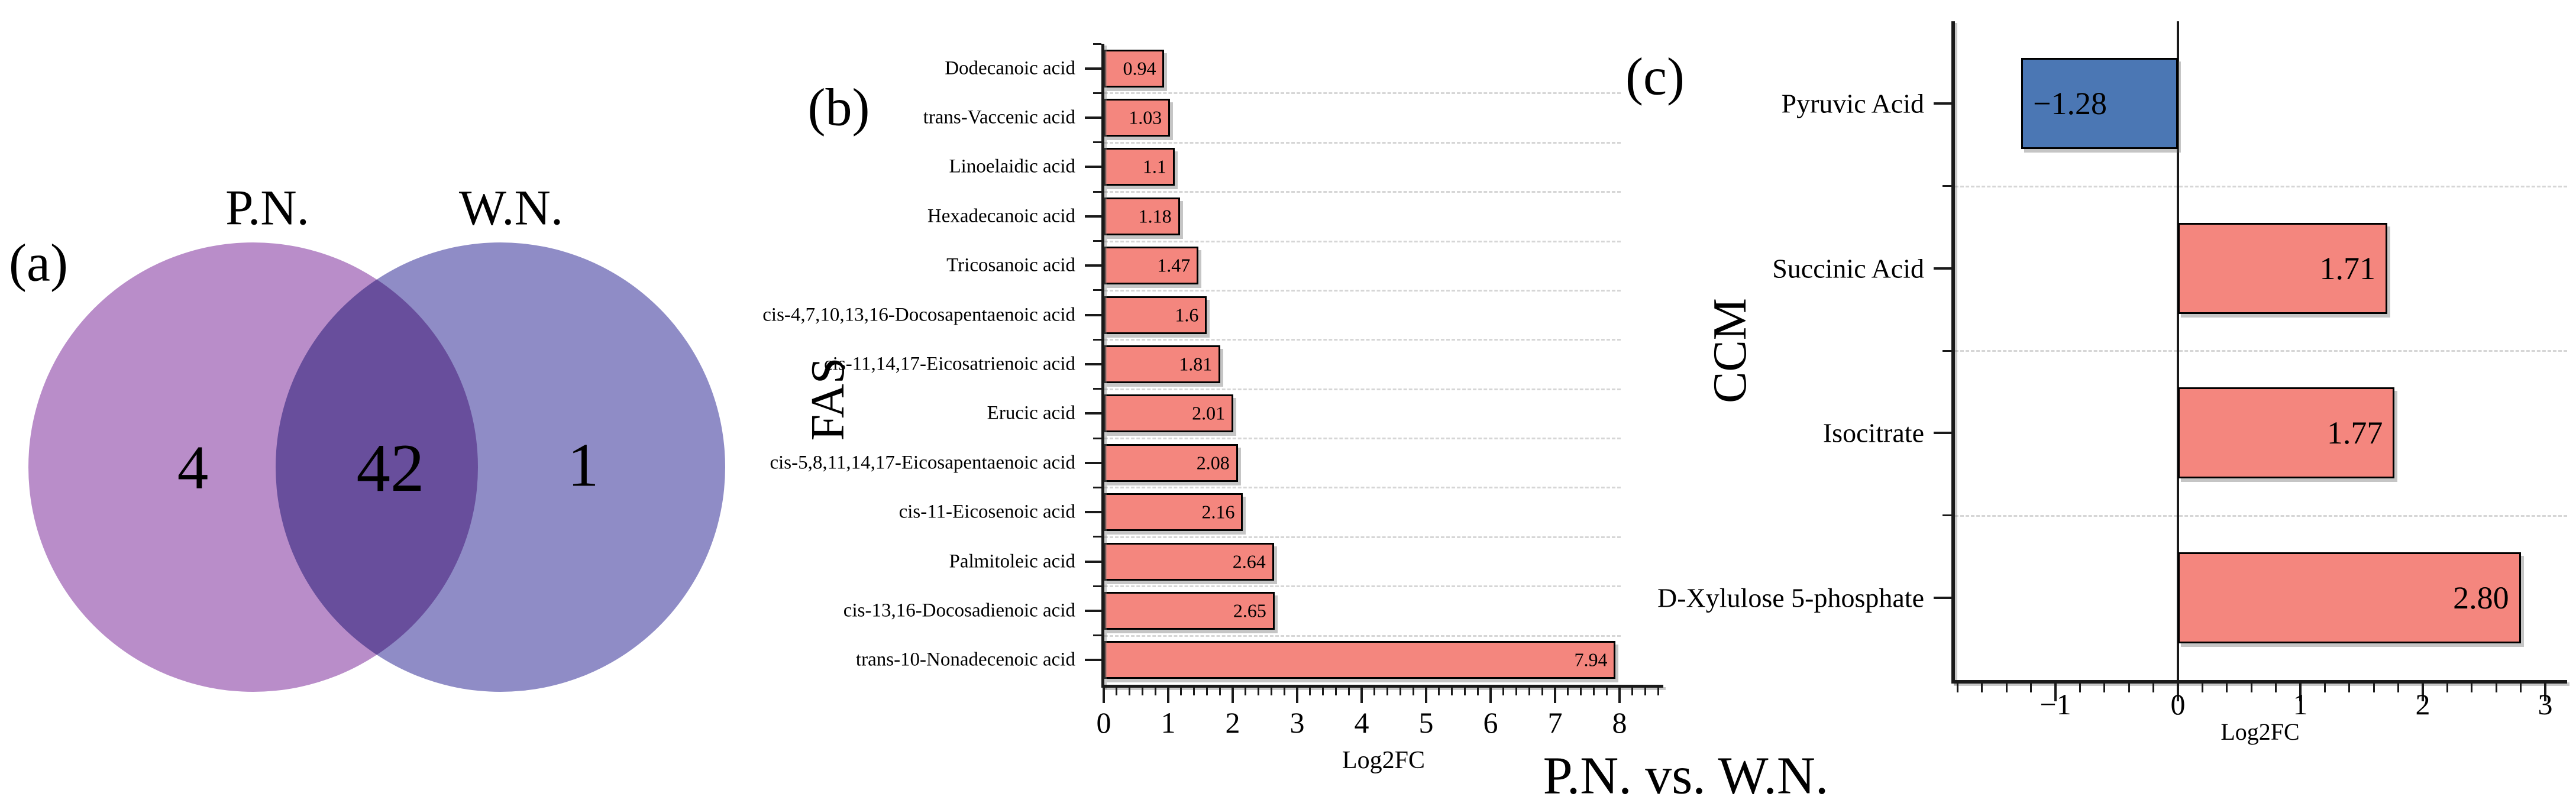 The width and height of the screenshot is (2576, 803). Describe the element at coordinates (1145, 117) in the screenshot. I see `fas-bar-value-label: 1.03` at that location.